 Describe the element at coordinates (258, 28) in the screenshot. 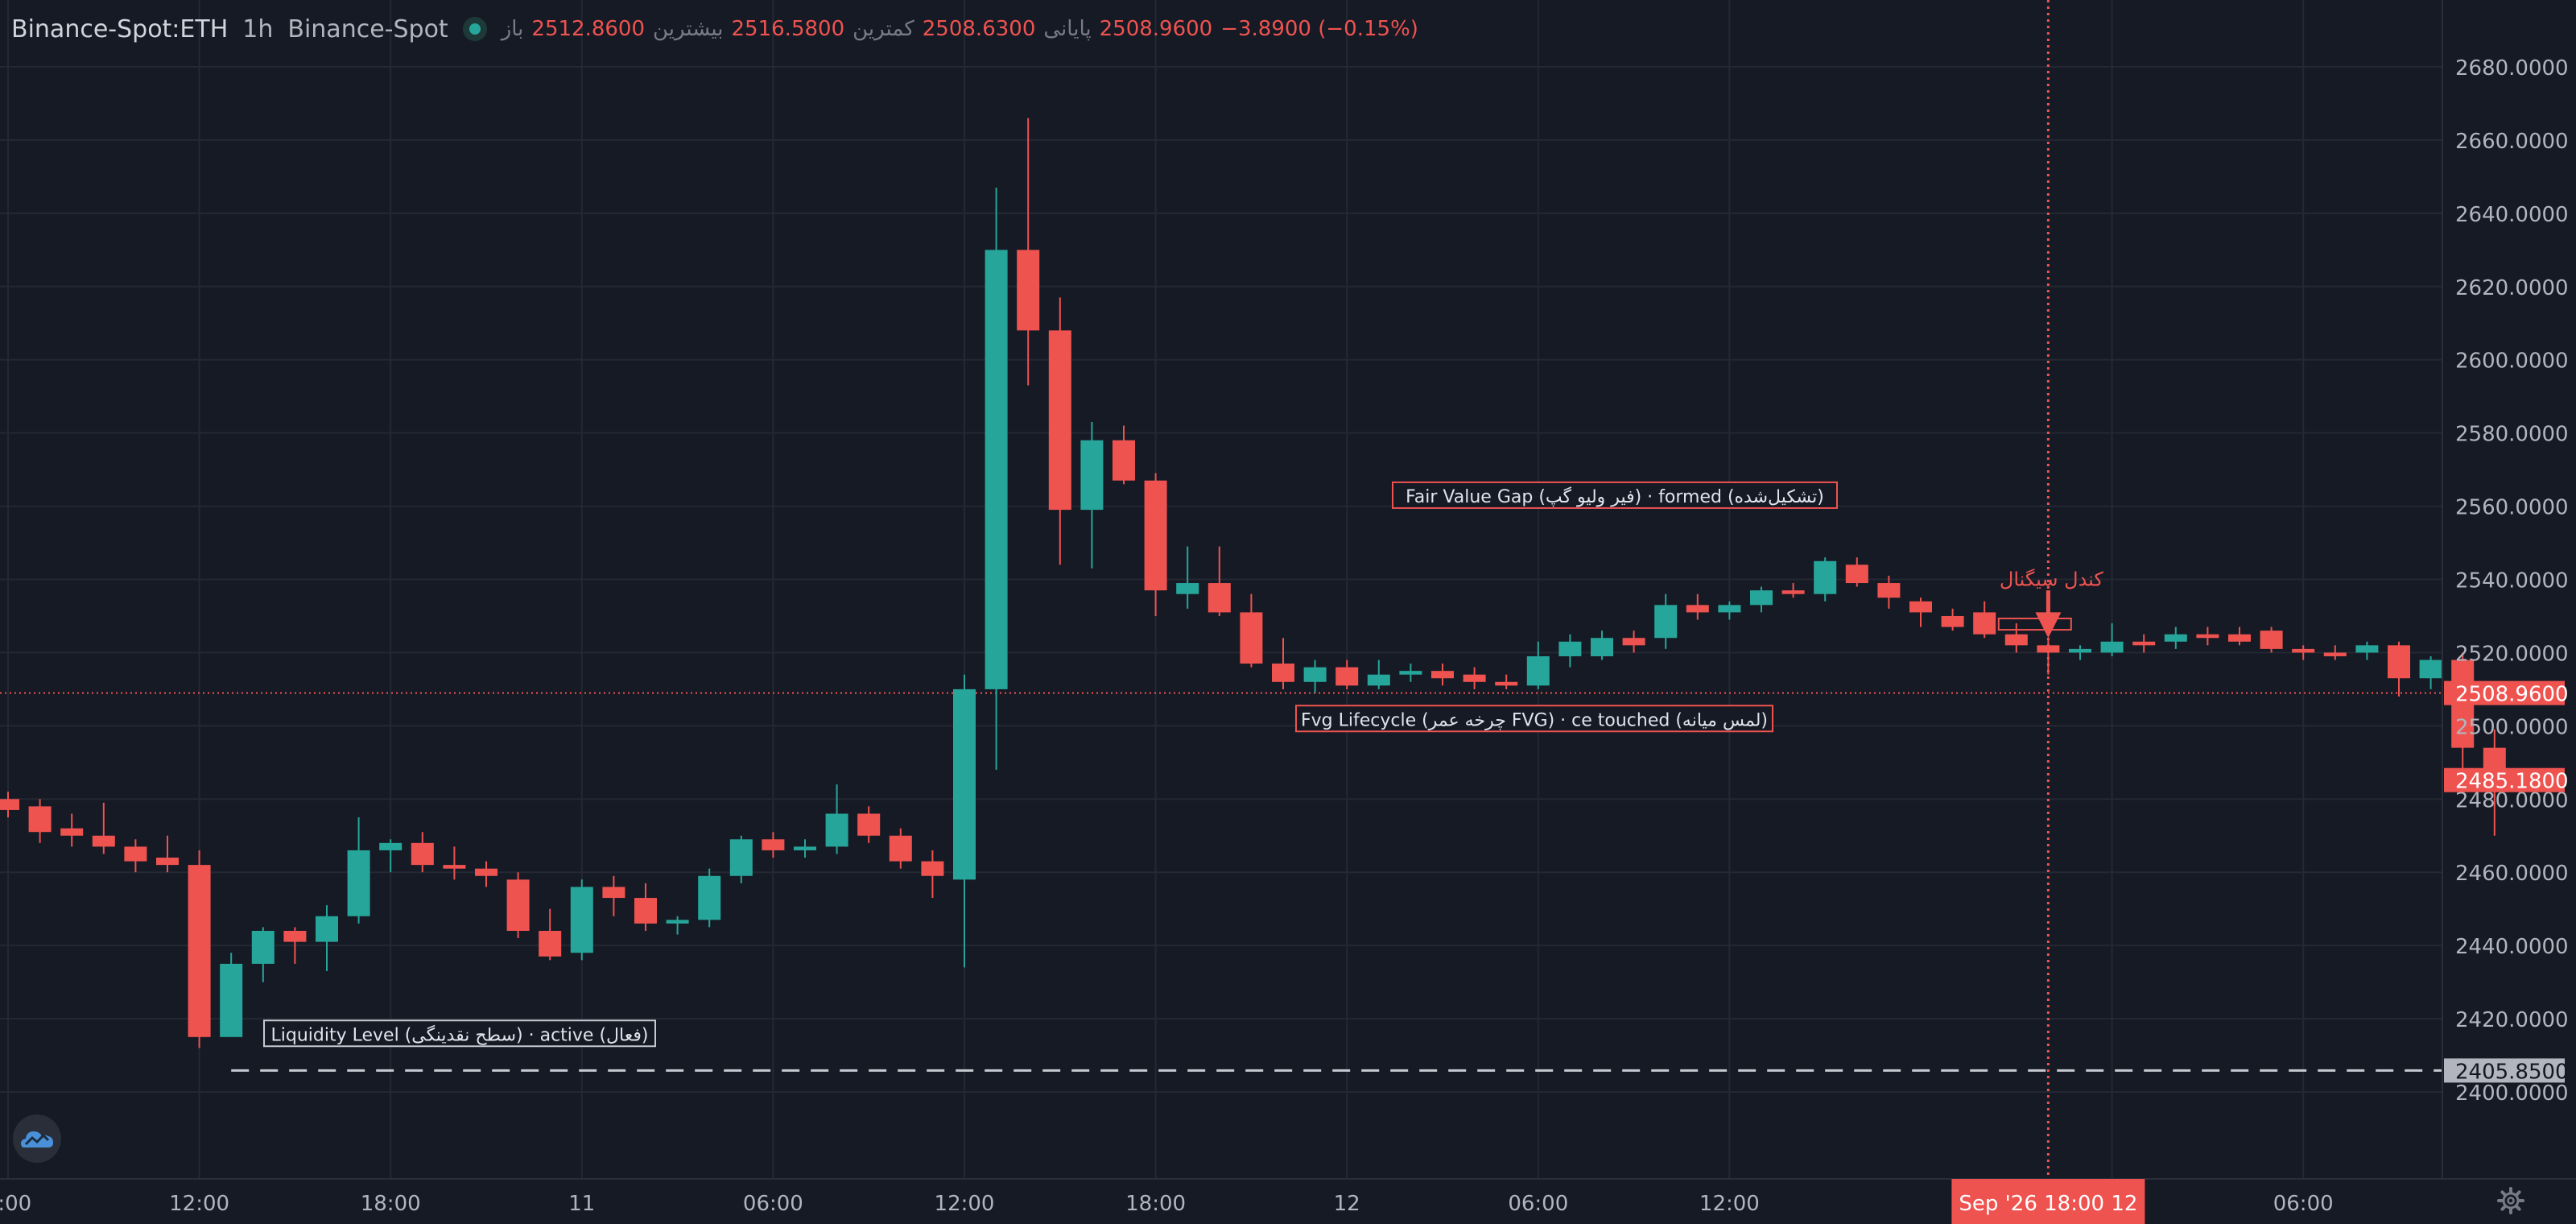

I see `interval-label: 1h` at that location.